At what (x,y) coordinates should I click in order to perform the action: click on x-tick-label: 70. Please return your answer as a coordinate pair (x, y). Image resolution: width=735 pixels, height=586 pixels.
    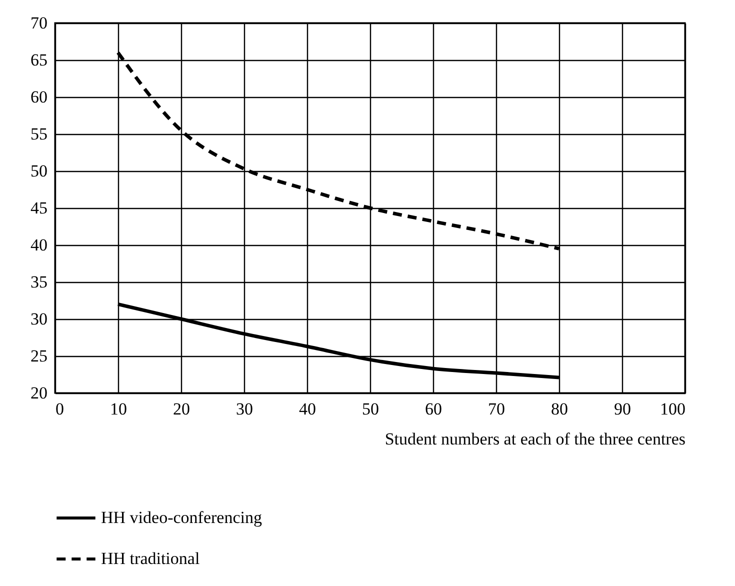
    Looking at the image, I should click on (496, 409).